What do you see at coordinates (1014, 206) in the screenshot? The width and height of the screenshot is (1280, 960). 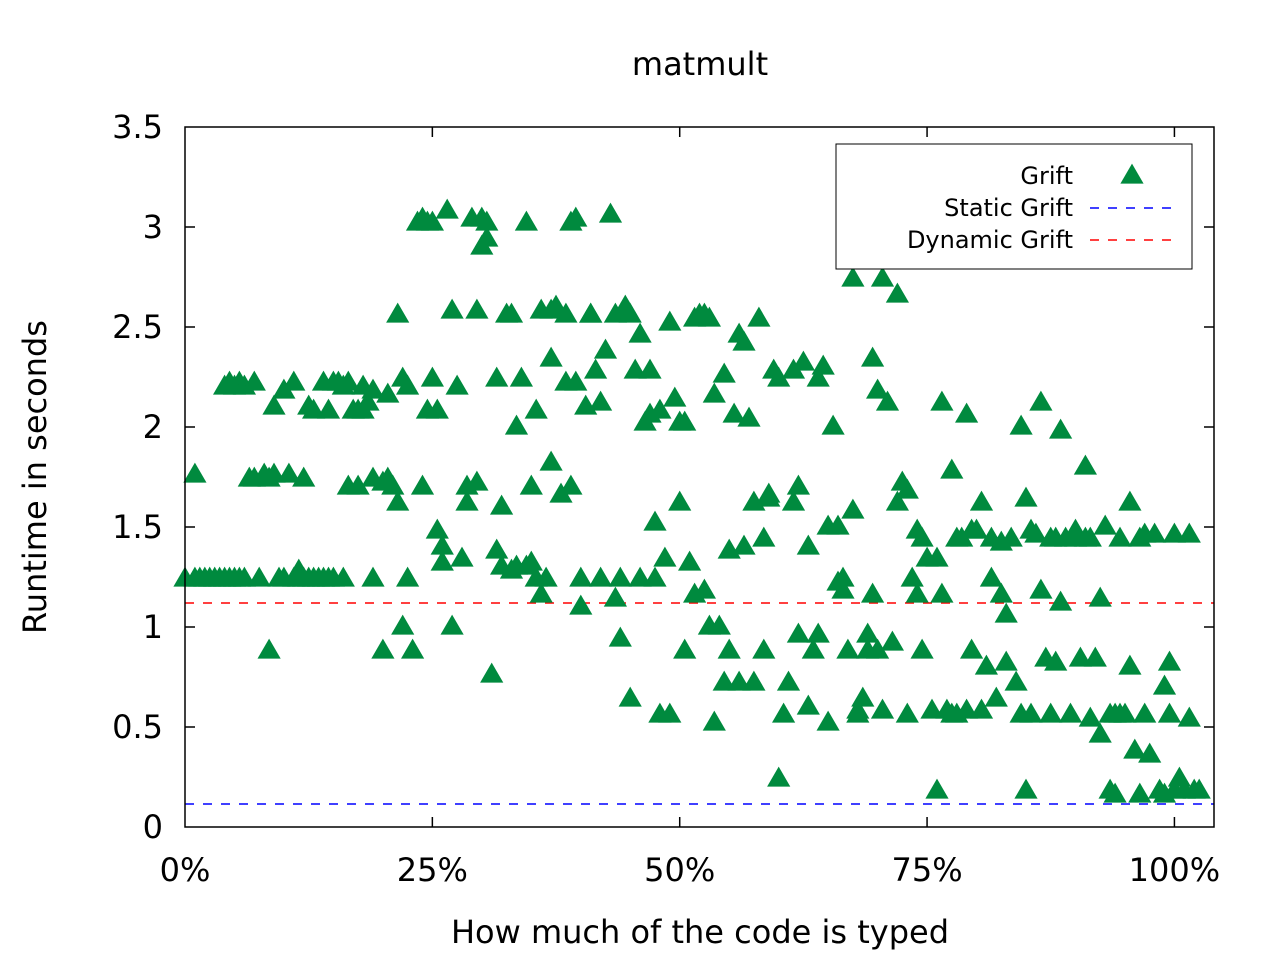 I see `legend: Grift Static Grift Dynamic Grift` at bounding box center [1014, 206].